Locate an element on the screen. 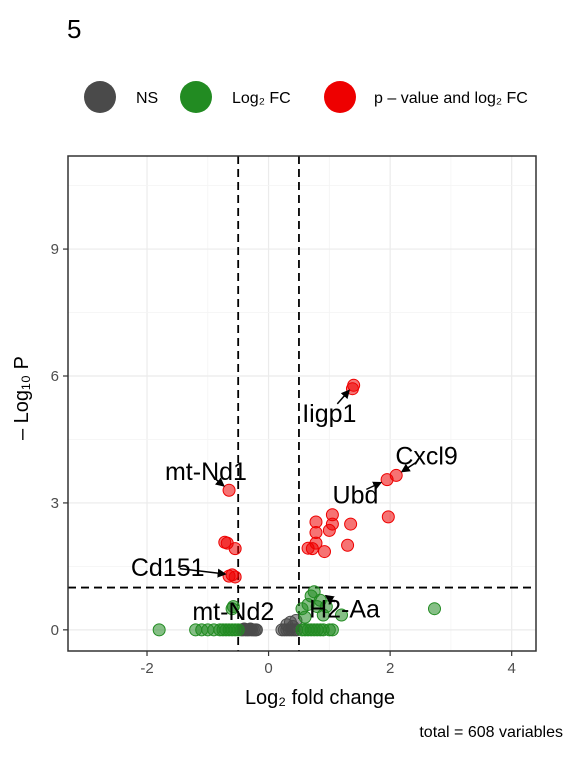  legend-label-1: Log₂ FC is located at coordinates (261, 98).